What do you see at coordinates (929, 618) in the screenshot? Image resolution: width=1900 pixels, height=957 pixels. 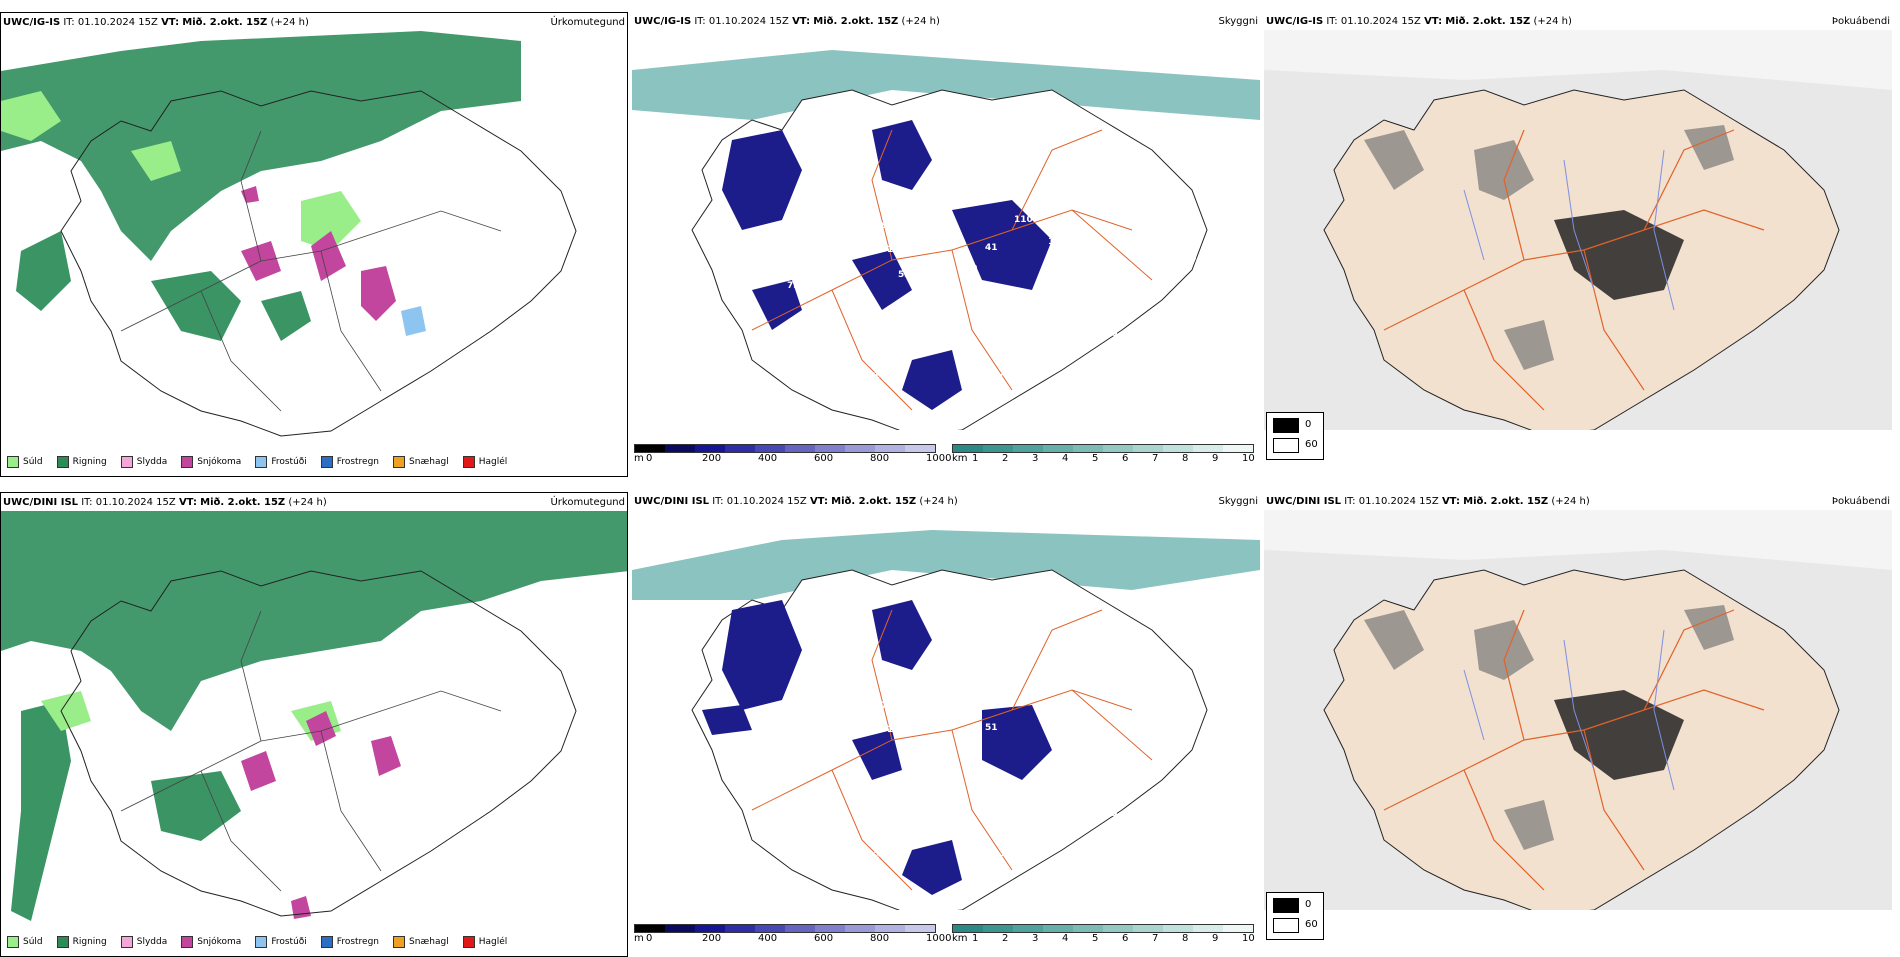 I see `visibility-value: 54` at bounding box center [929, 618].